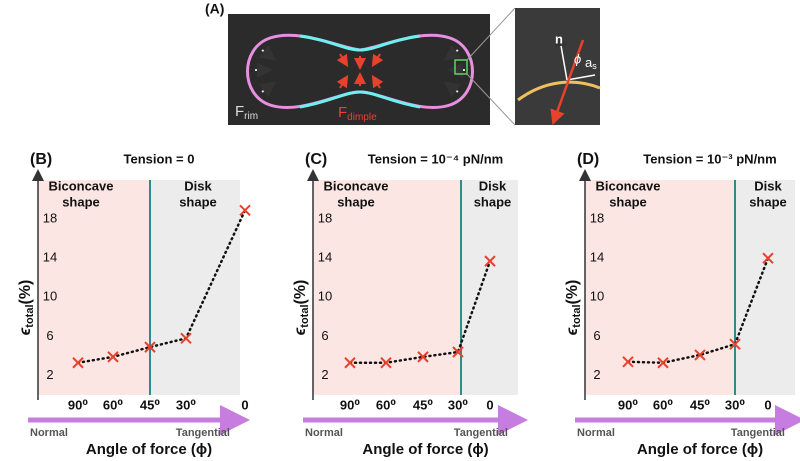 The image size is (800, 461). Describe the element at coordinates (239, 111) in the screenshot. I see `f-rim-symbol: F` at that location.